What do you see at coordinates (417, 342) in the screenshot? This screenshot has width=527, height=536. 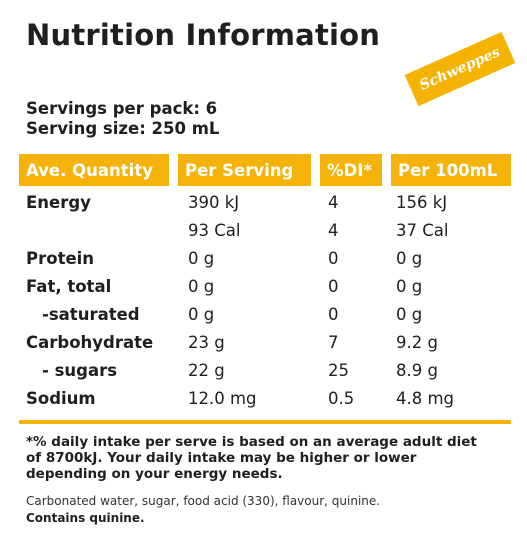 I see `per-100ml-value: 9.2 g` at bounding box center [417, 342].